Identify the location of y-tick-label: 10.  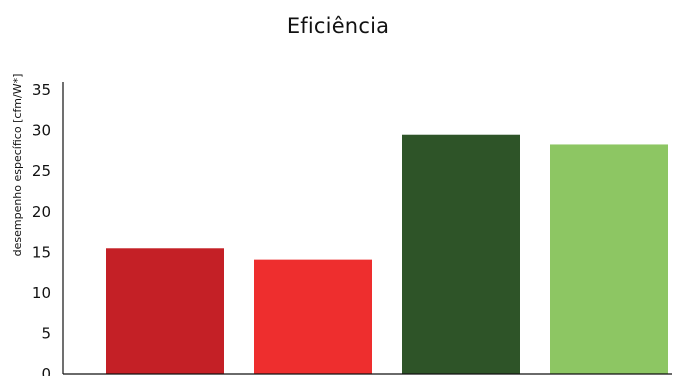
(41, 293).